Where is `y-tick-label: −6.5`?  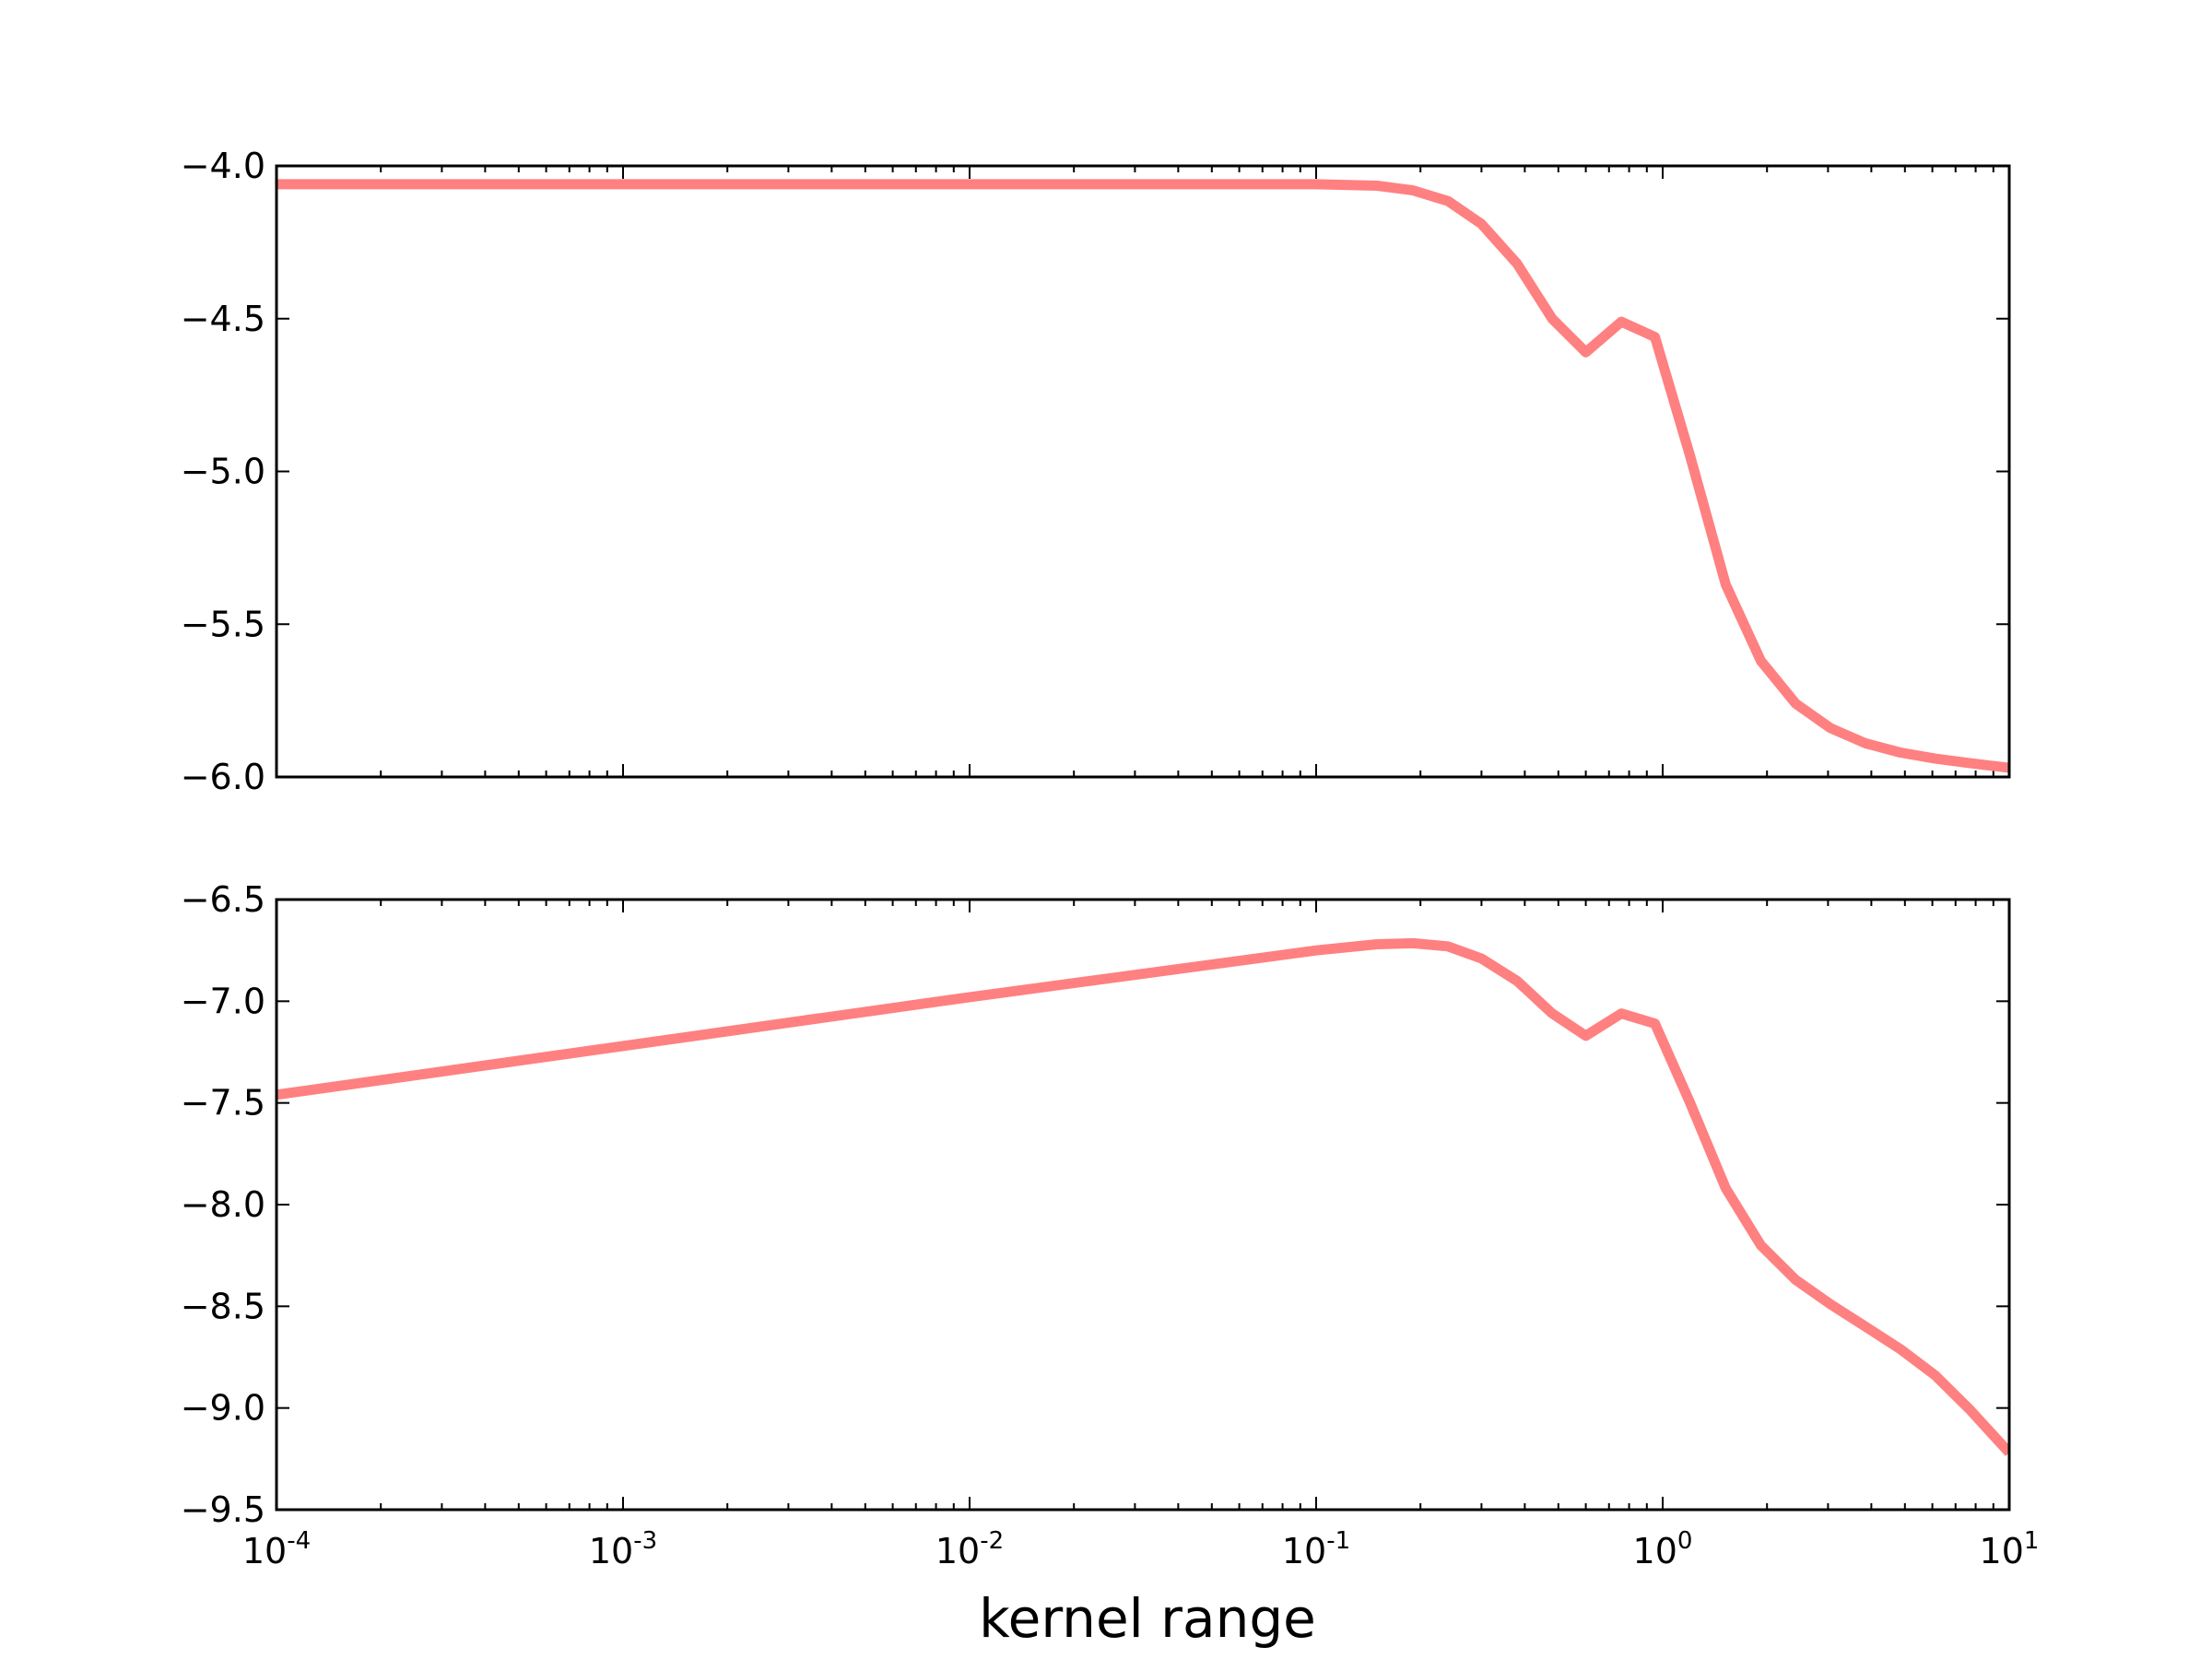
y-tick-label: −6.5 is located at coordinates (223, 899).